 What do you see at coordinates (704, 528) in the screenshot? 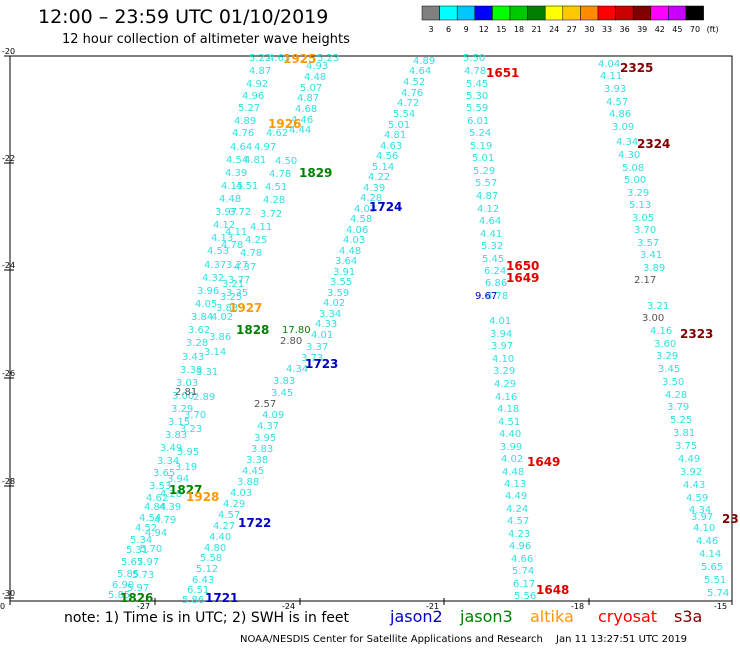
I see `wave-height-value: 4.10` at bounding box center [704, 528].